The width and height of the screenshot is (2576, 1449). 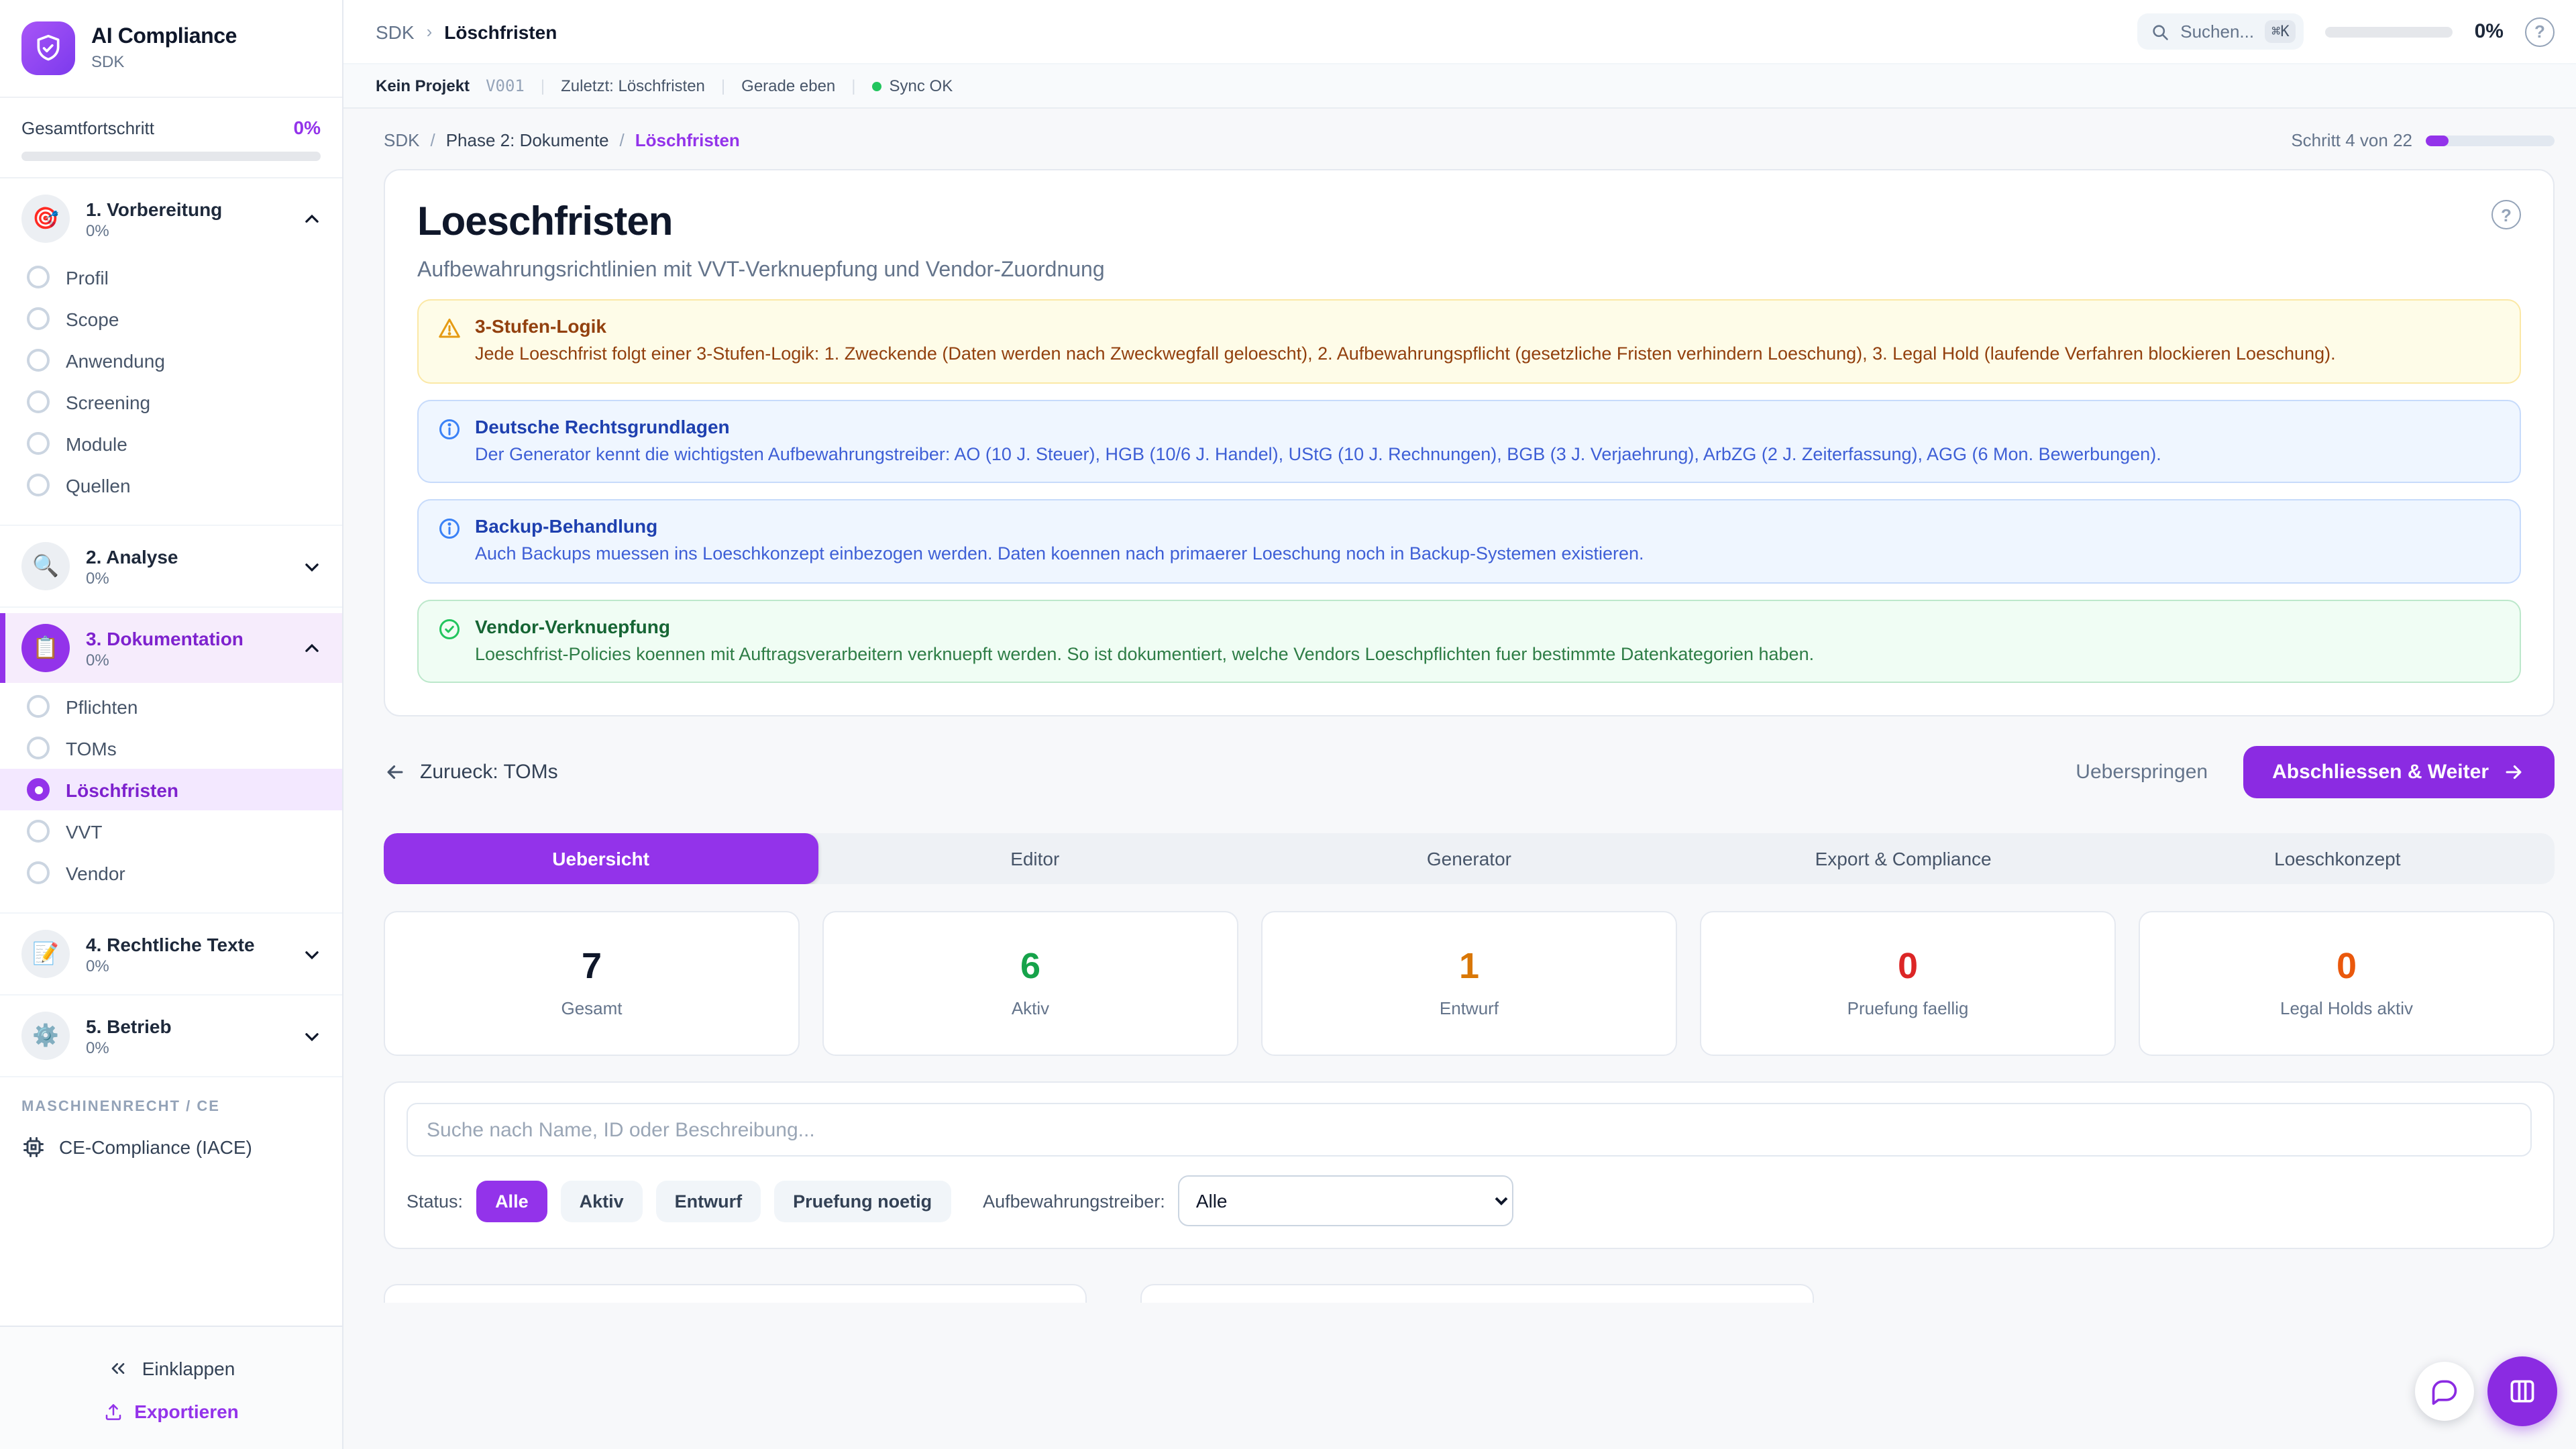 What do you see at coordinates (687, 140) in the screenshot?
I see `breadcrumb-current-page: Löschfristen` at bounding box center [687, 140].